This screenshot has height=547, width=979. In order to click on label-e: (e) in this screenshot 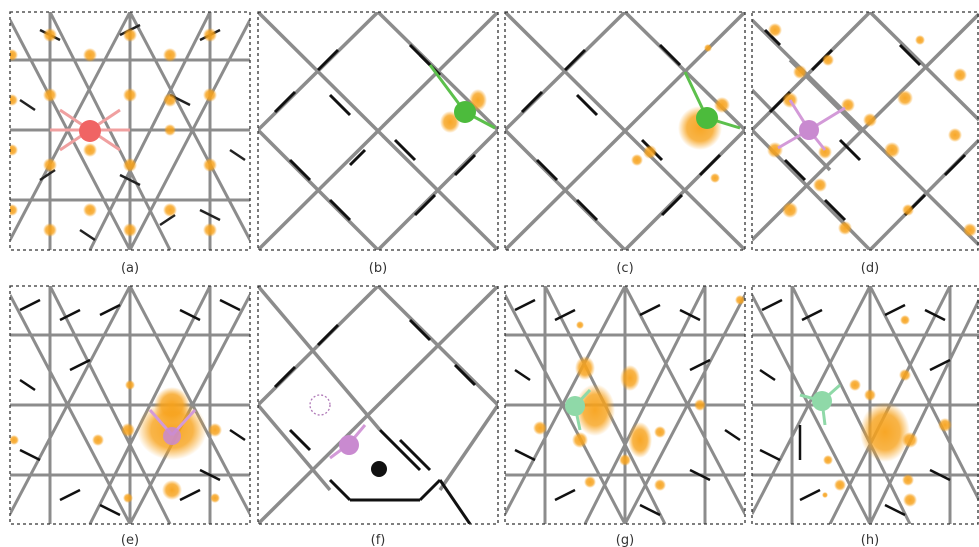, I will do `click(130, 540)`.